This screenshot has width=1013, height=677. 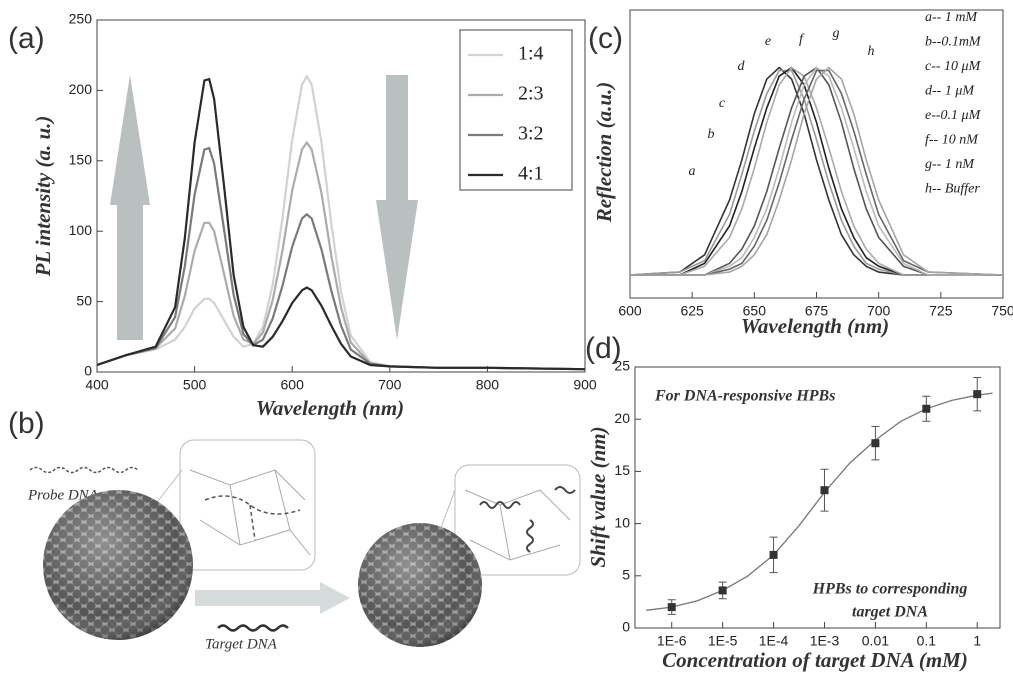 I want to click on annotation: HPBs to corresponding, so click(x=890, y=589).